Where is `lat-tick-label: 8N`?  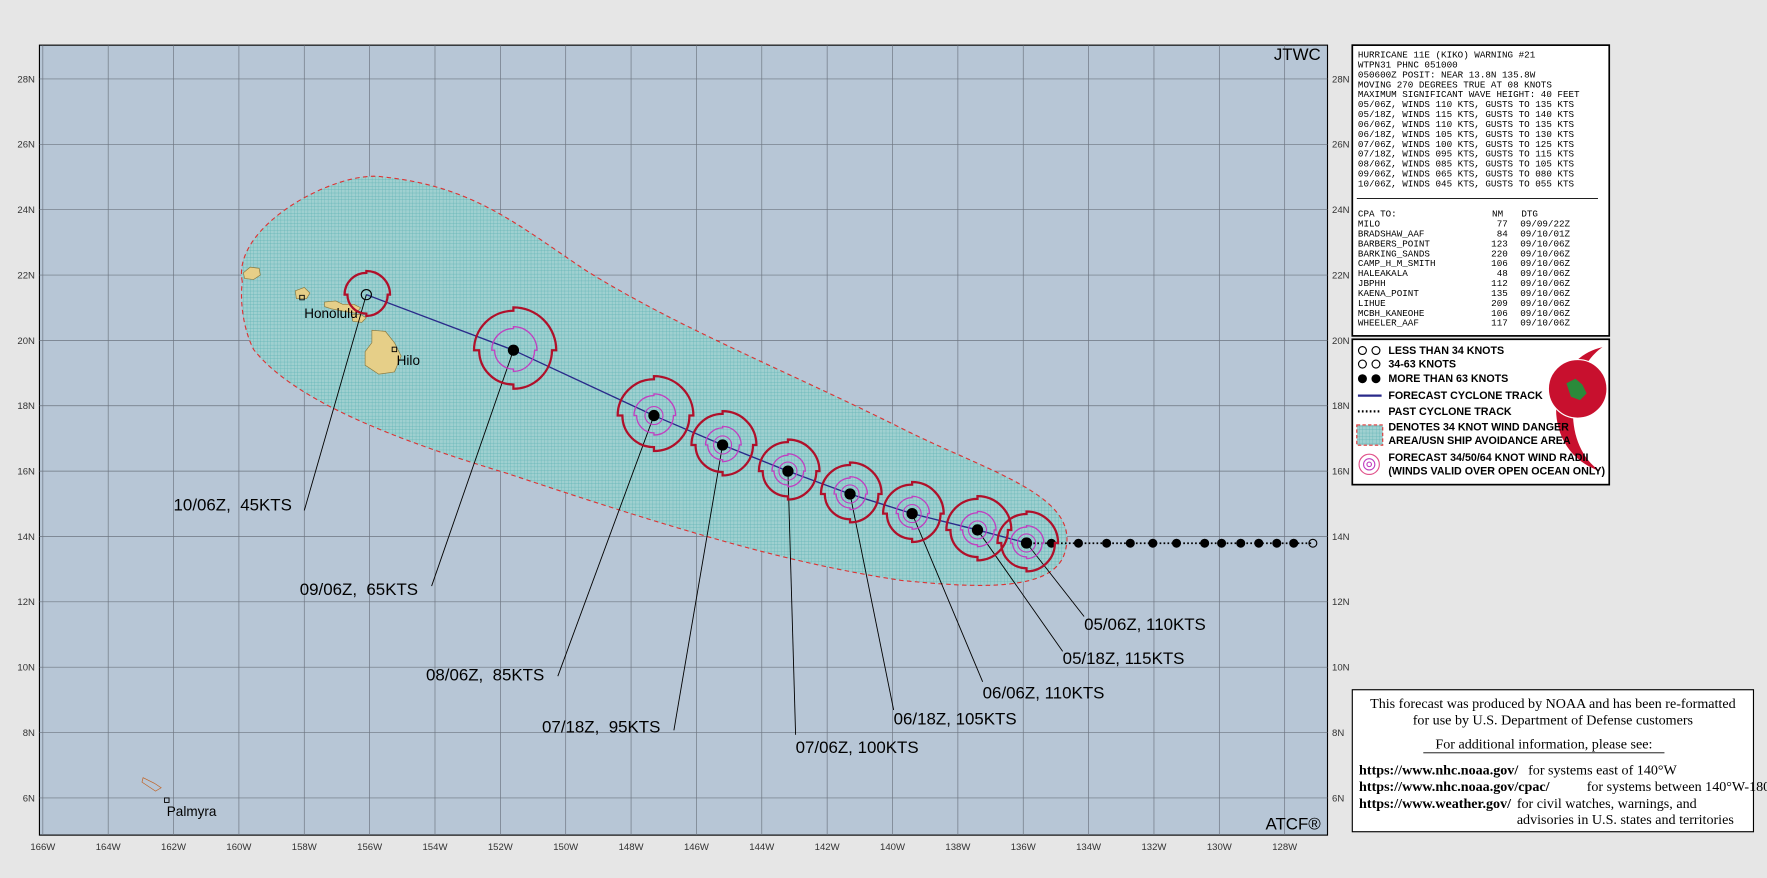
lat-tick-label: 8N is located at coordinates (1338, 733).